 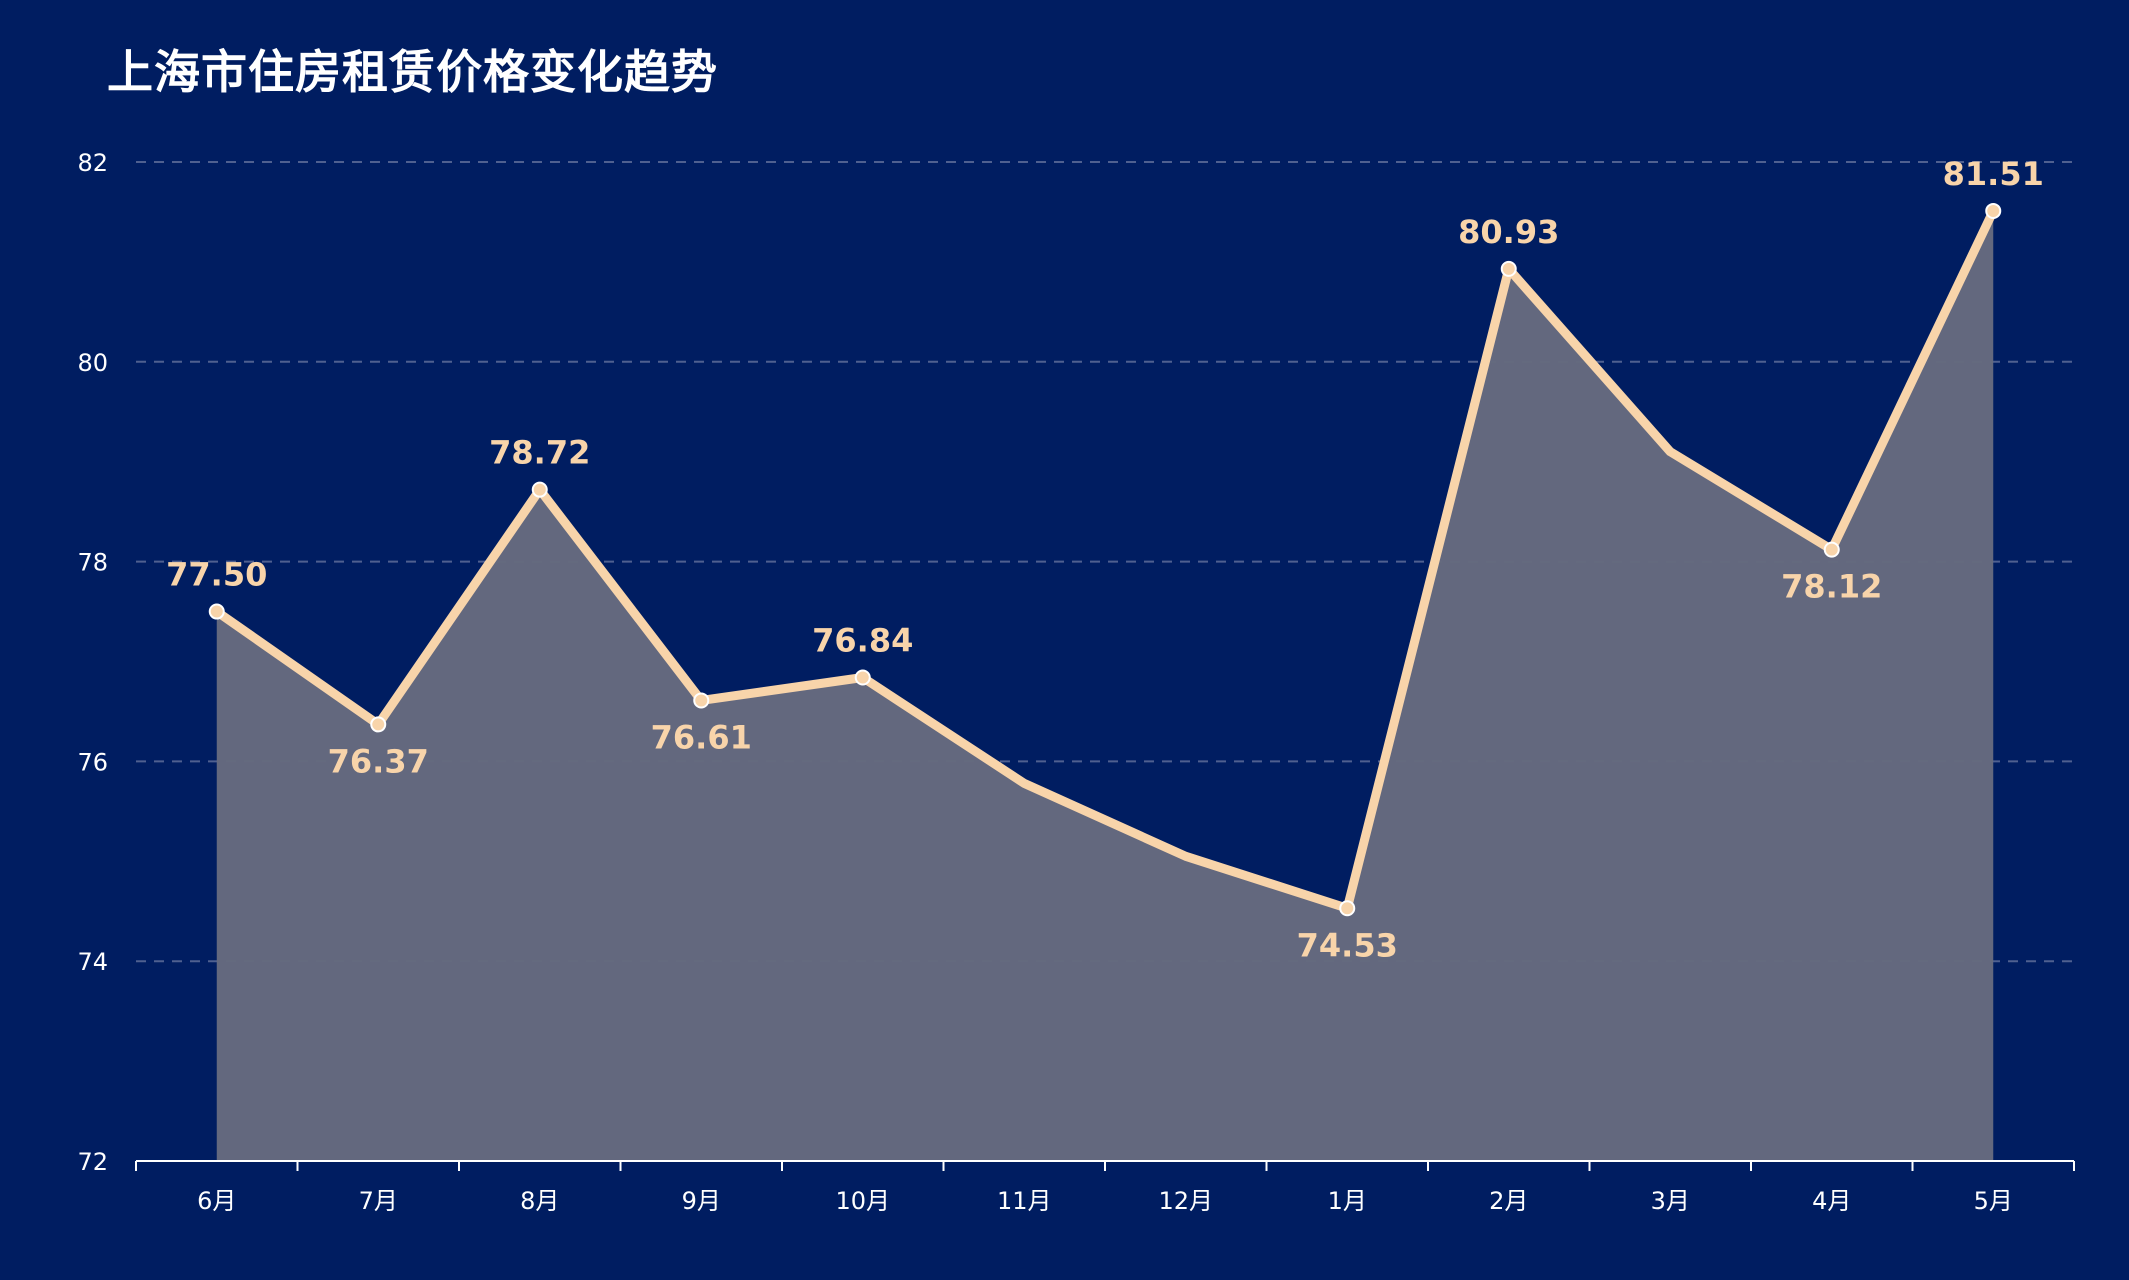 I want to click on y-tick-label: 72, so click(x=92, y=1162).